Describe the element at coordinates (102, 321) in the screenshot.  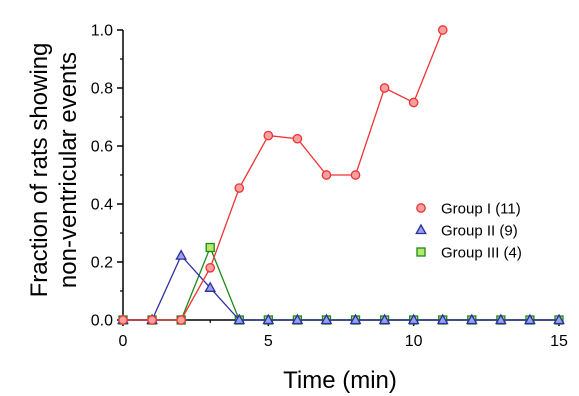
I see `y-tick-label: 0.0` at that location.